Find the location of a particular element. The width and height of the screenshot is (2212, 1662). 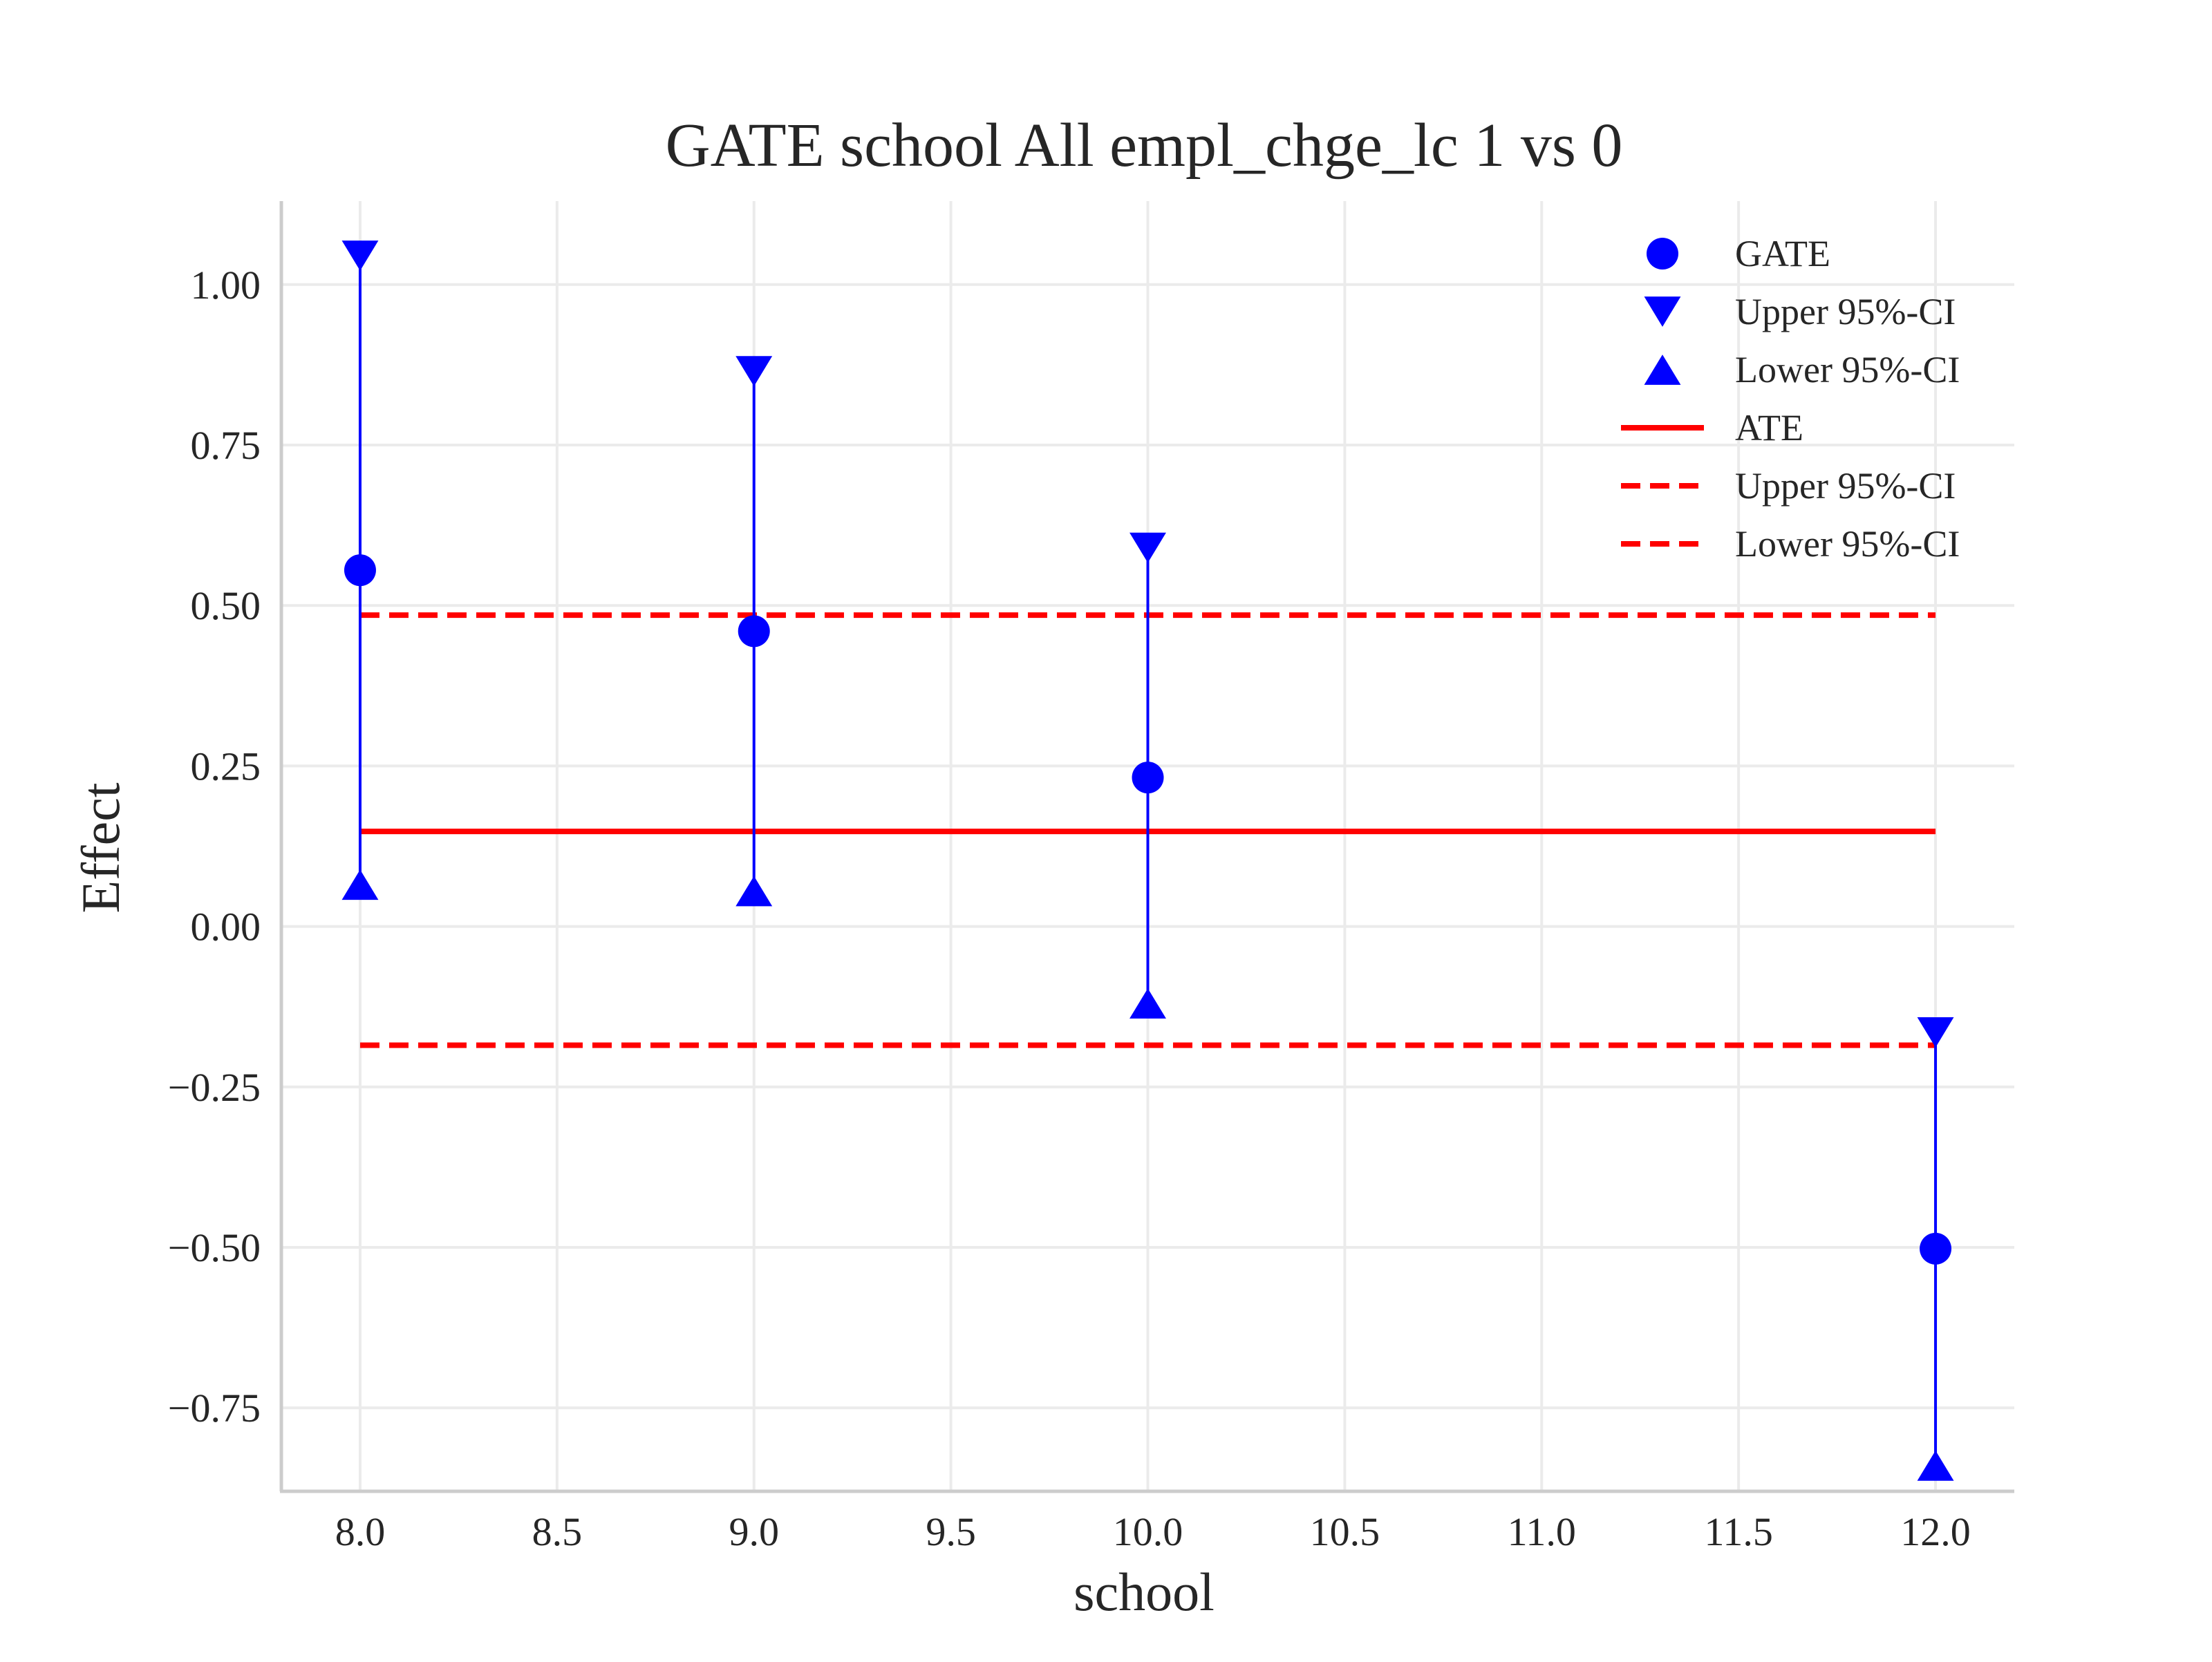

legend-lower-ci-point-swatch is located at coordinates (1662, 370).